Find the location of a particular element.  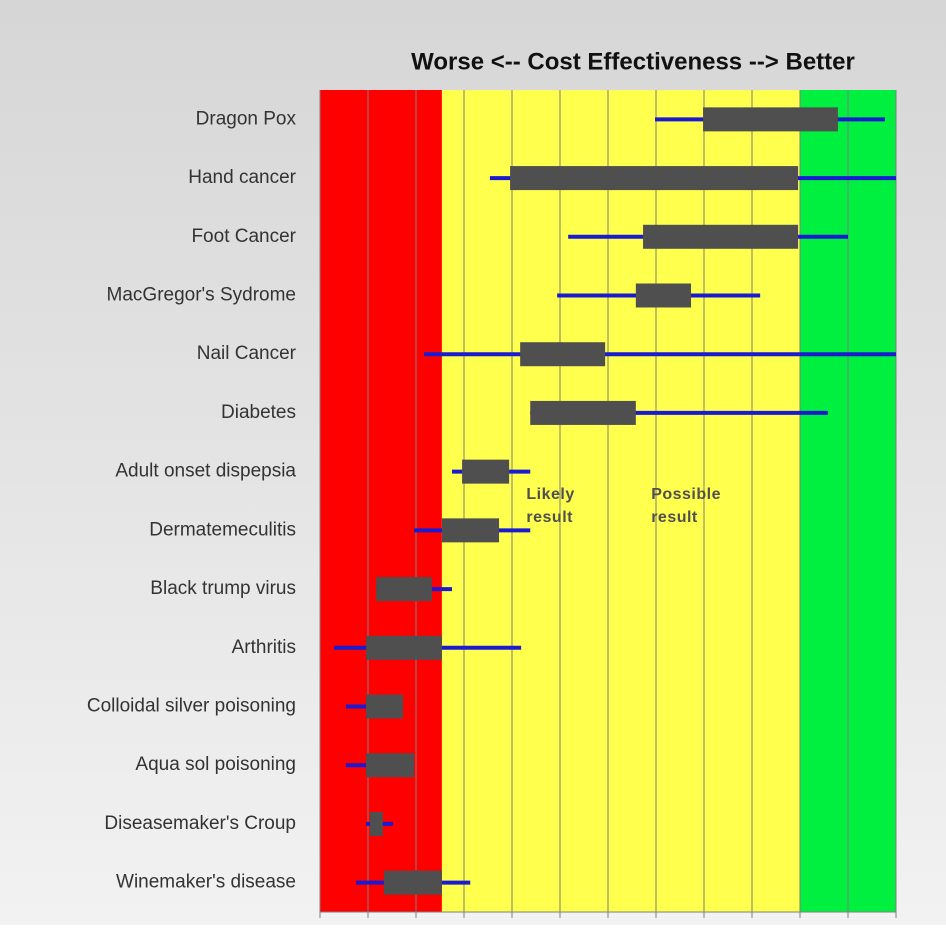

category-label: Aqua sol poisoning is located at coordinates (215, 764).